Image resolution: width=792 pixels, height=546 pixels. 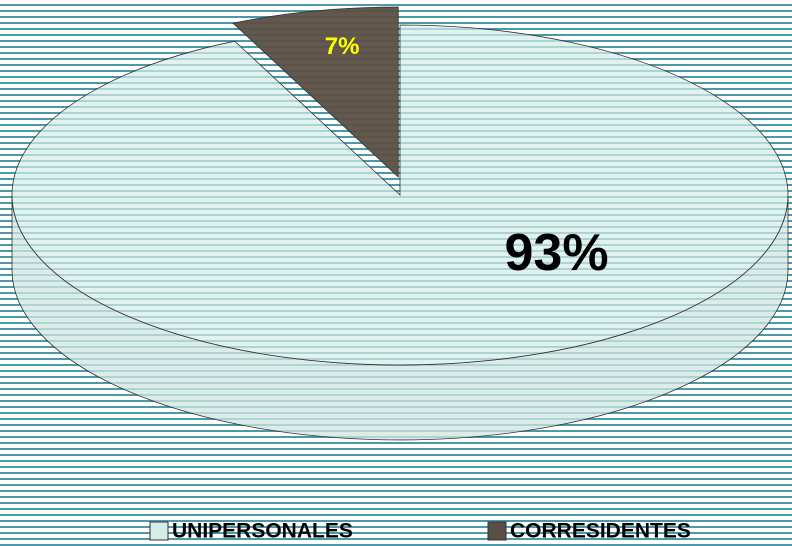 I want to click on data-label: 7%, so click(x=342, y=46).